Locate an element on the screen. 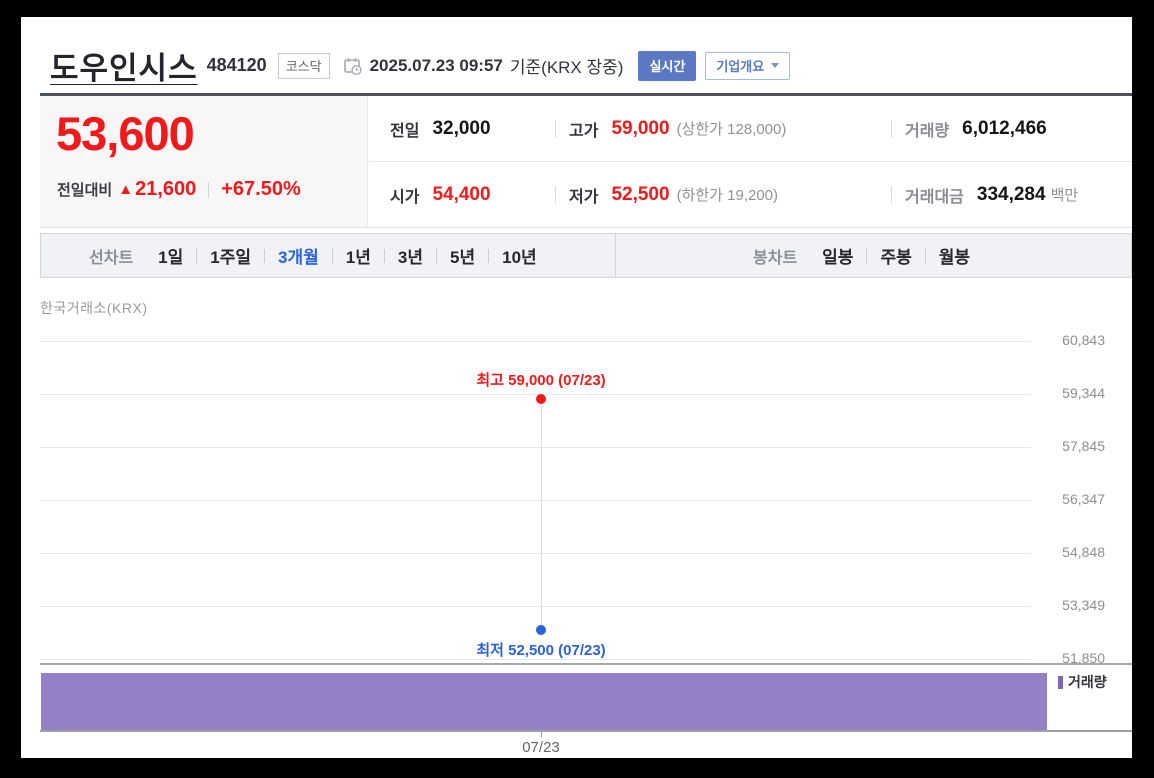 The image size is (1154, 778). candle-chart-group-label: 봉차트 is located at coordinates (775, 258).